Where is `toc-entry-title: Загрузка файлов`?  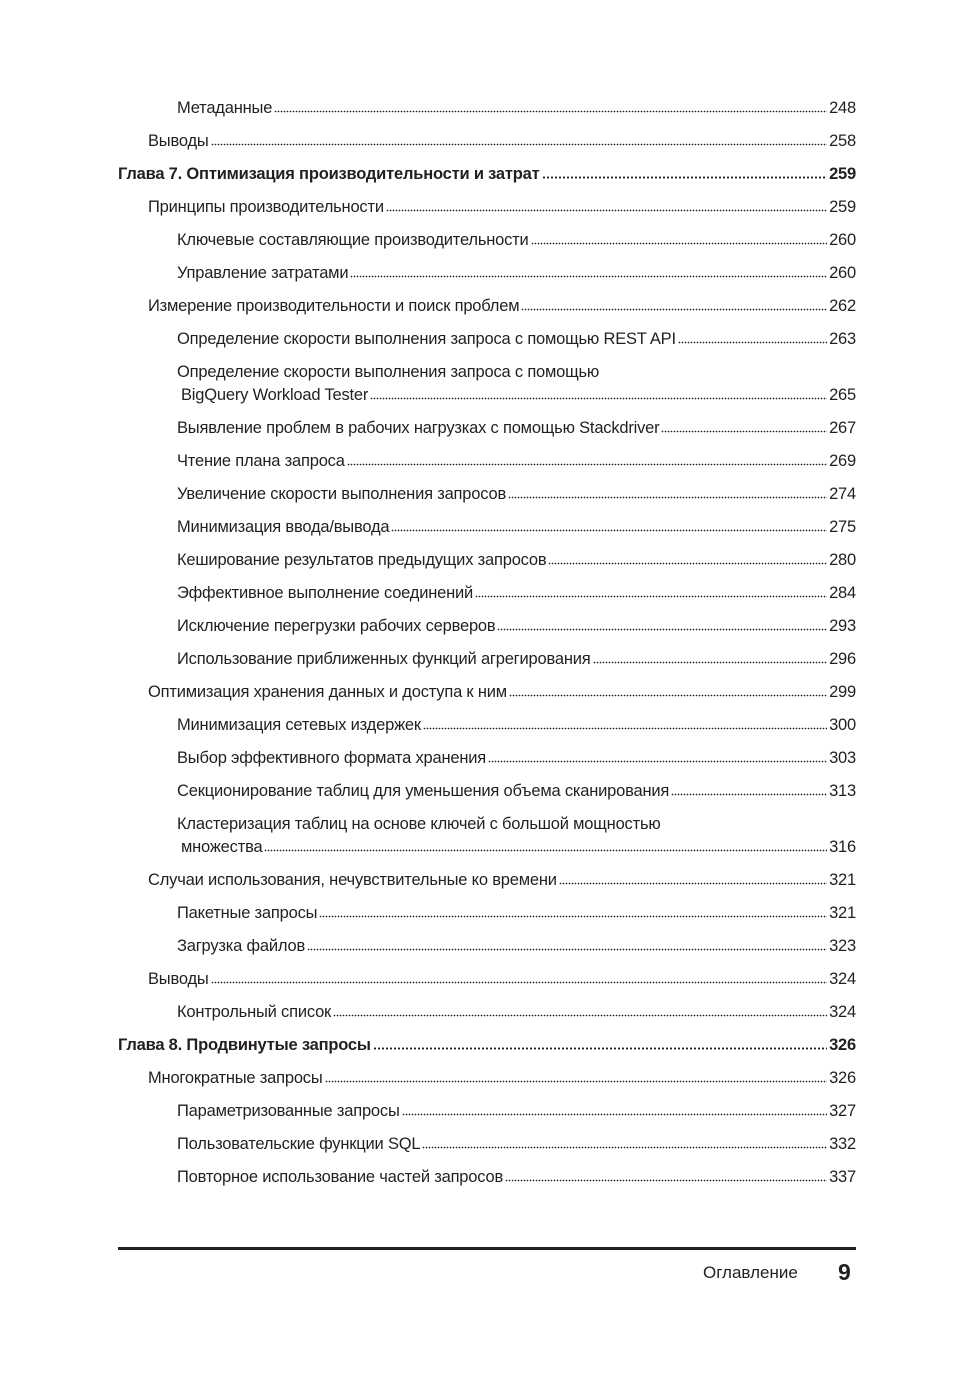 toc-entry-title: Загрузка файлов is located at coordinates (241, 946).